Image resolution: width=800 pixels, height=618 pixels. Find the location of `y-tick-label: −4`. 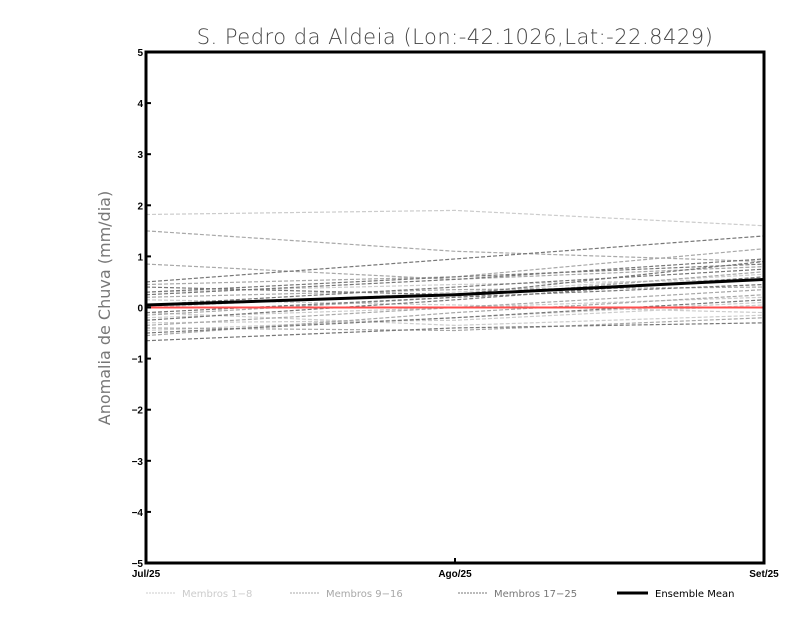

y-tick-label: −4 is located at coordinates (138, 513).